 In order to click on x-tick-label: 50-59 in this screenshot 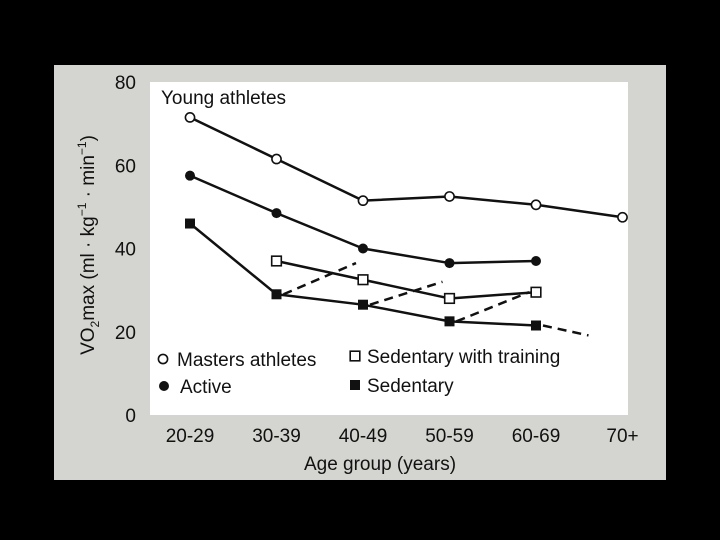, I will do `click(449, 436)`.